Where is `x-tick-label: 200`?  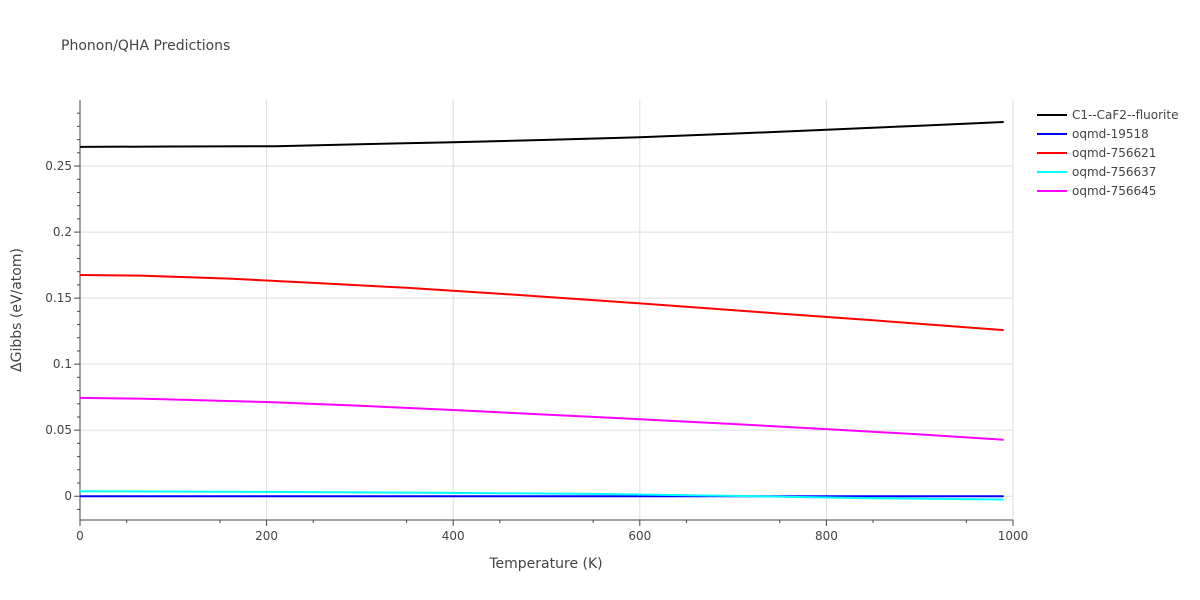
x-tick-label: 200 is located at coordinates (266, 536).